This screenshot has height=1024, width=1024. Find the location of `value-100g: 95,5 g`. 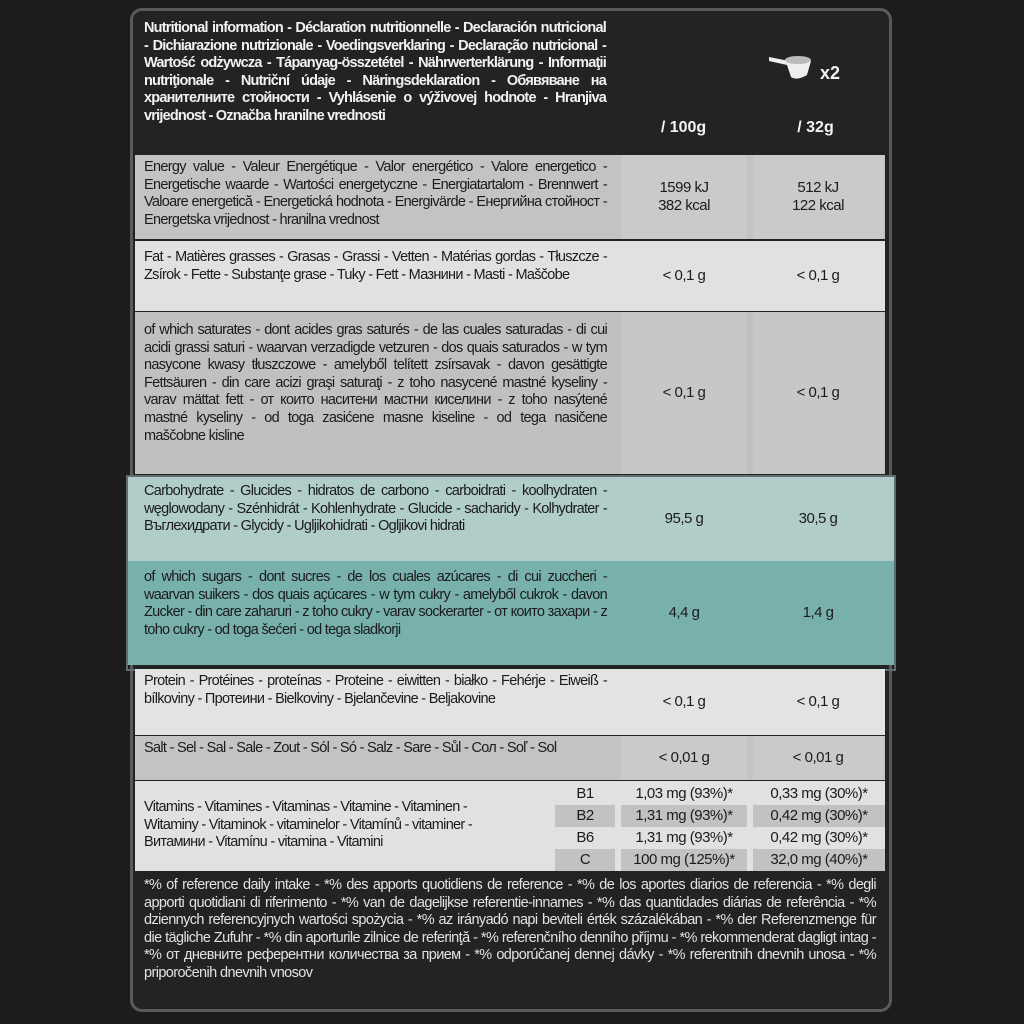

value-100g: 95,5 g is located at coordinates (684, 518).